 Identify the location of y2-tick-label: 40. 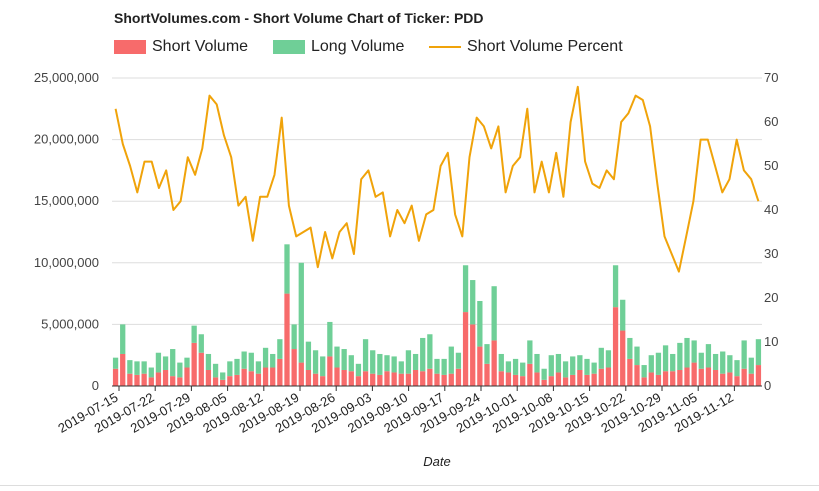
(771, 209).